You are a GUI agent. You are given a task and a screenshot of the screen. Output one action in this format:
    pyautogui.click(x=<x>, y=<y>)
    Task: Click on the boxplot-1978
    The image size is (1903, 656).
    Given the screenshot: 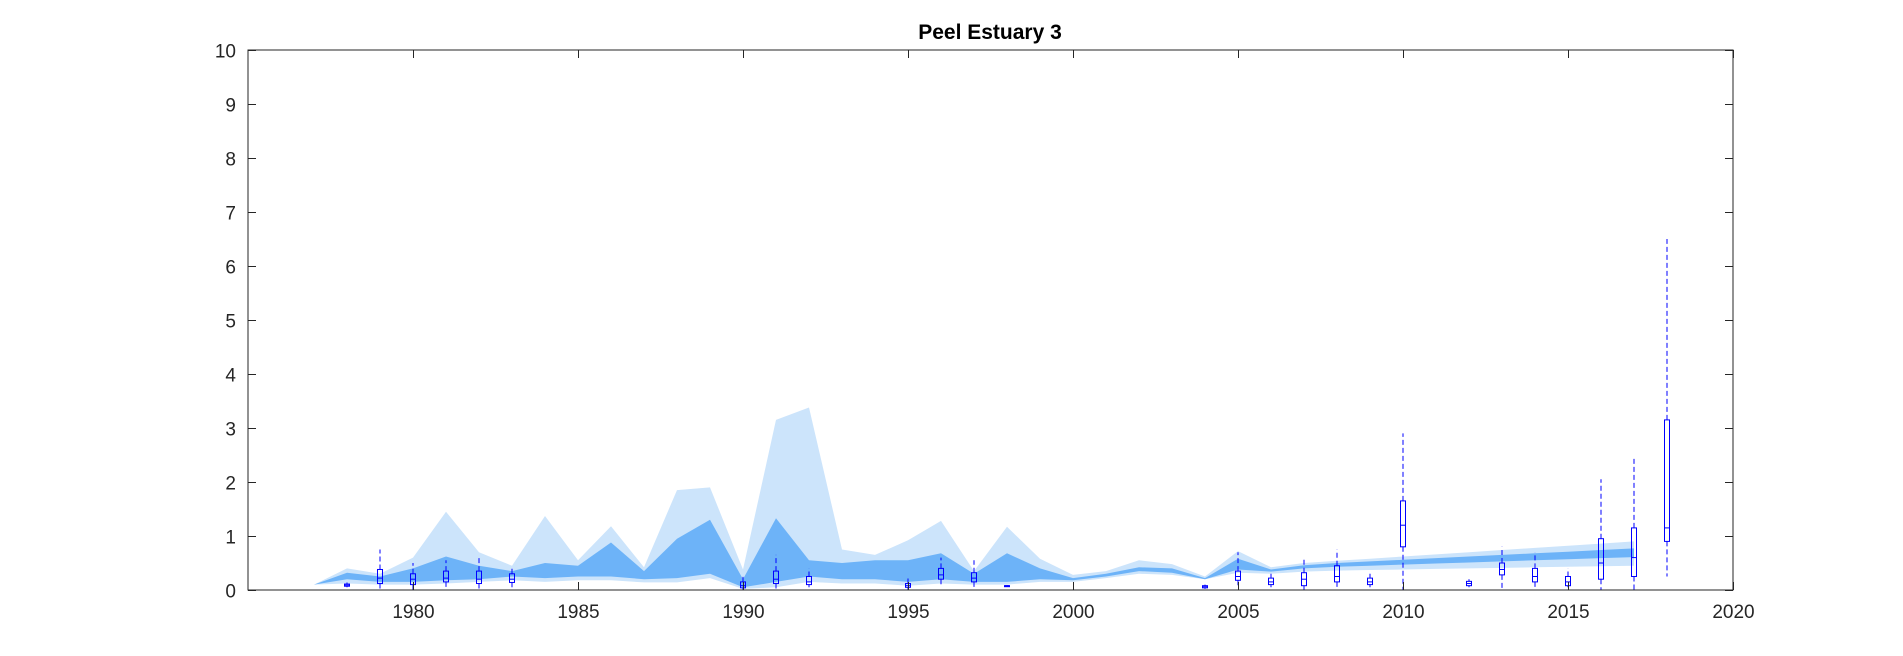 What is the action you would take?
    pyautogui.click(x=347, y=585)
    